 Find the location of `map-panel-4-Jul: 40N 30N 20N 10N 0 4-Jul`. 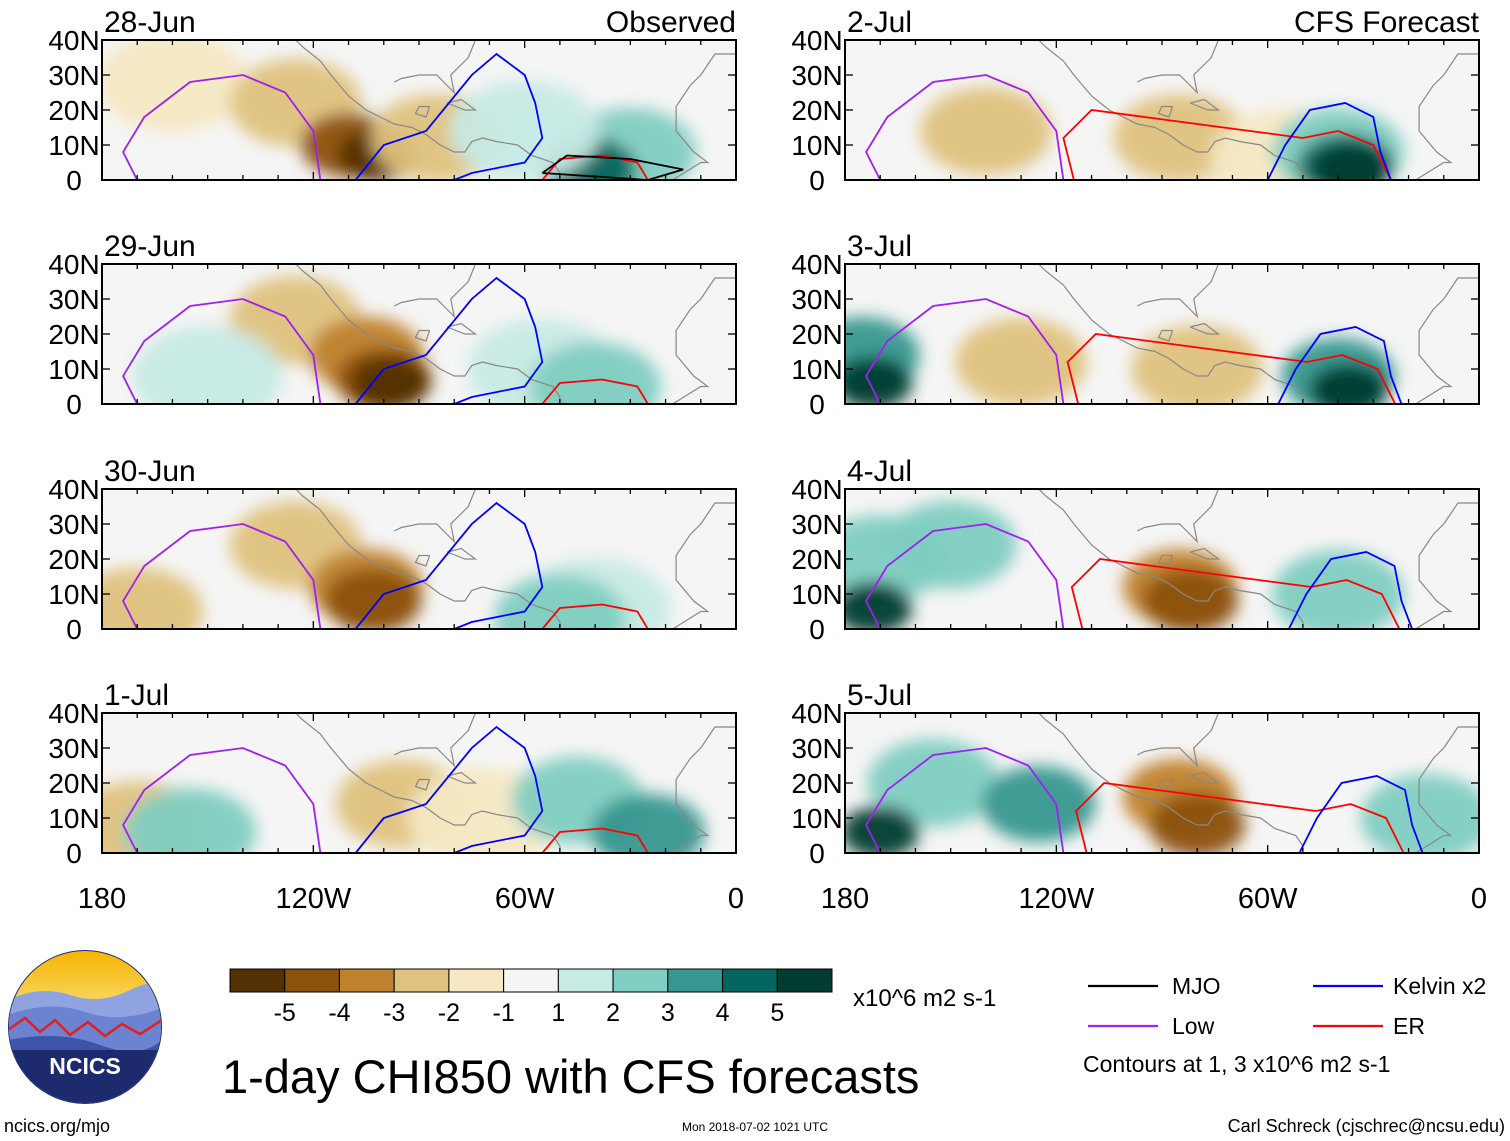

map-panel-4-Jul: 40N 30N 20N 10N 0 4-Jul is located at coordinates (1135, 550).